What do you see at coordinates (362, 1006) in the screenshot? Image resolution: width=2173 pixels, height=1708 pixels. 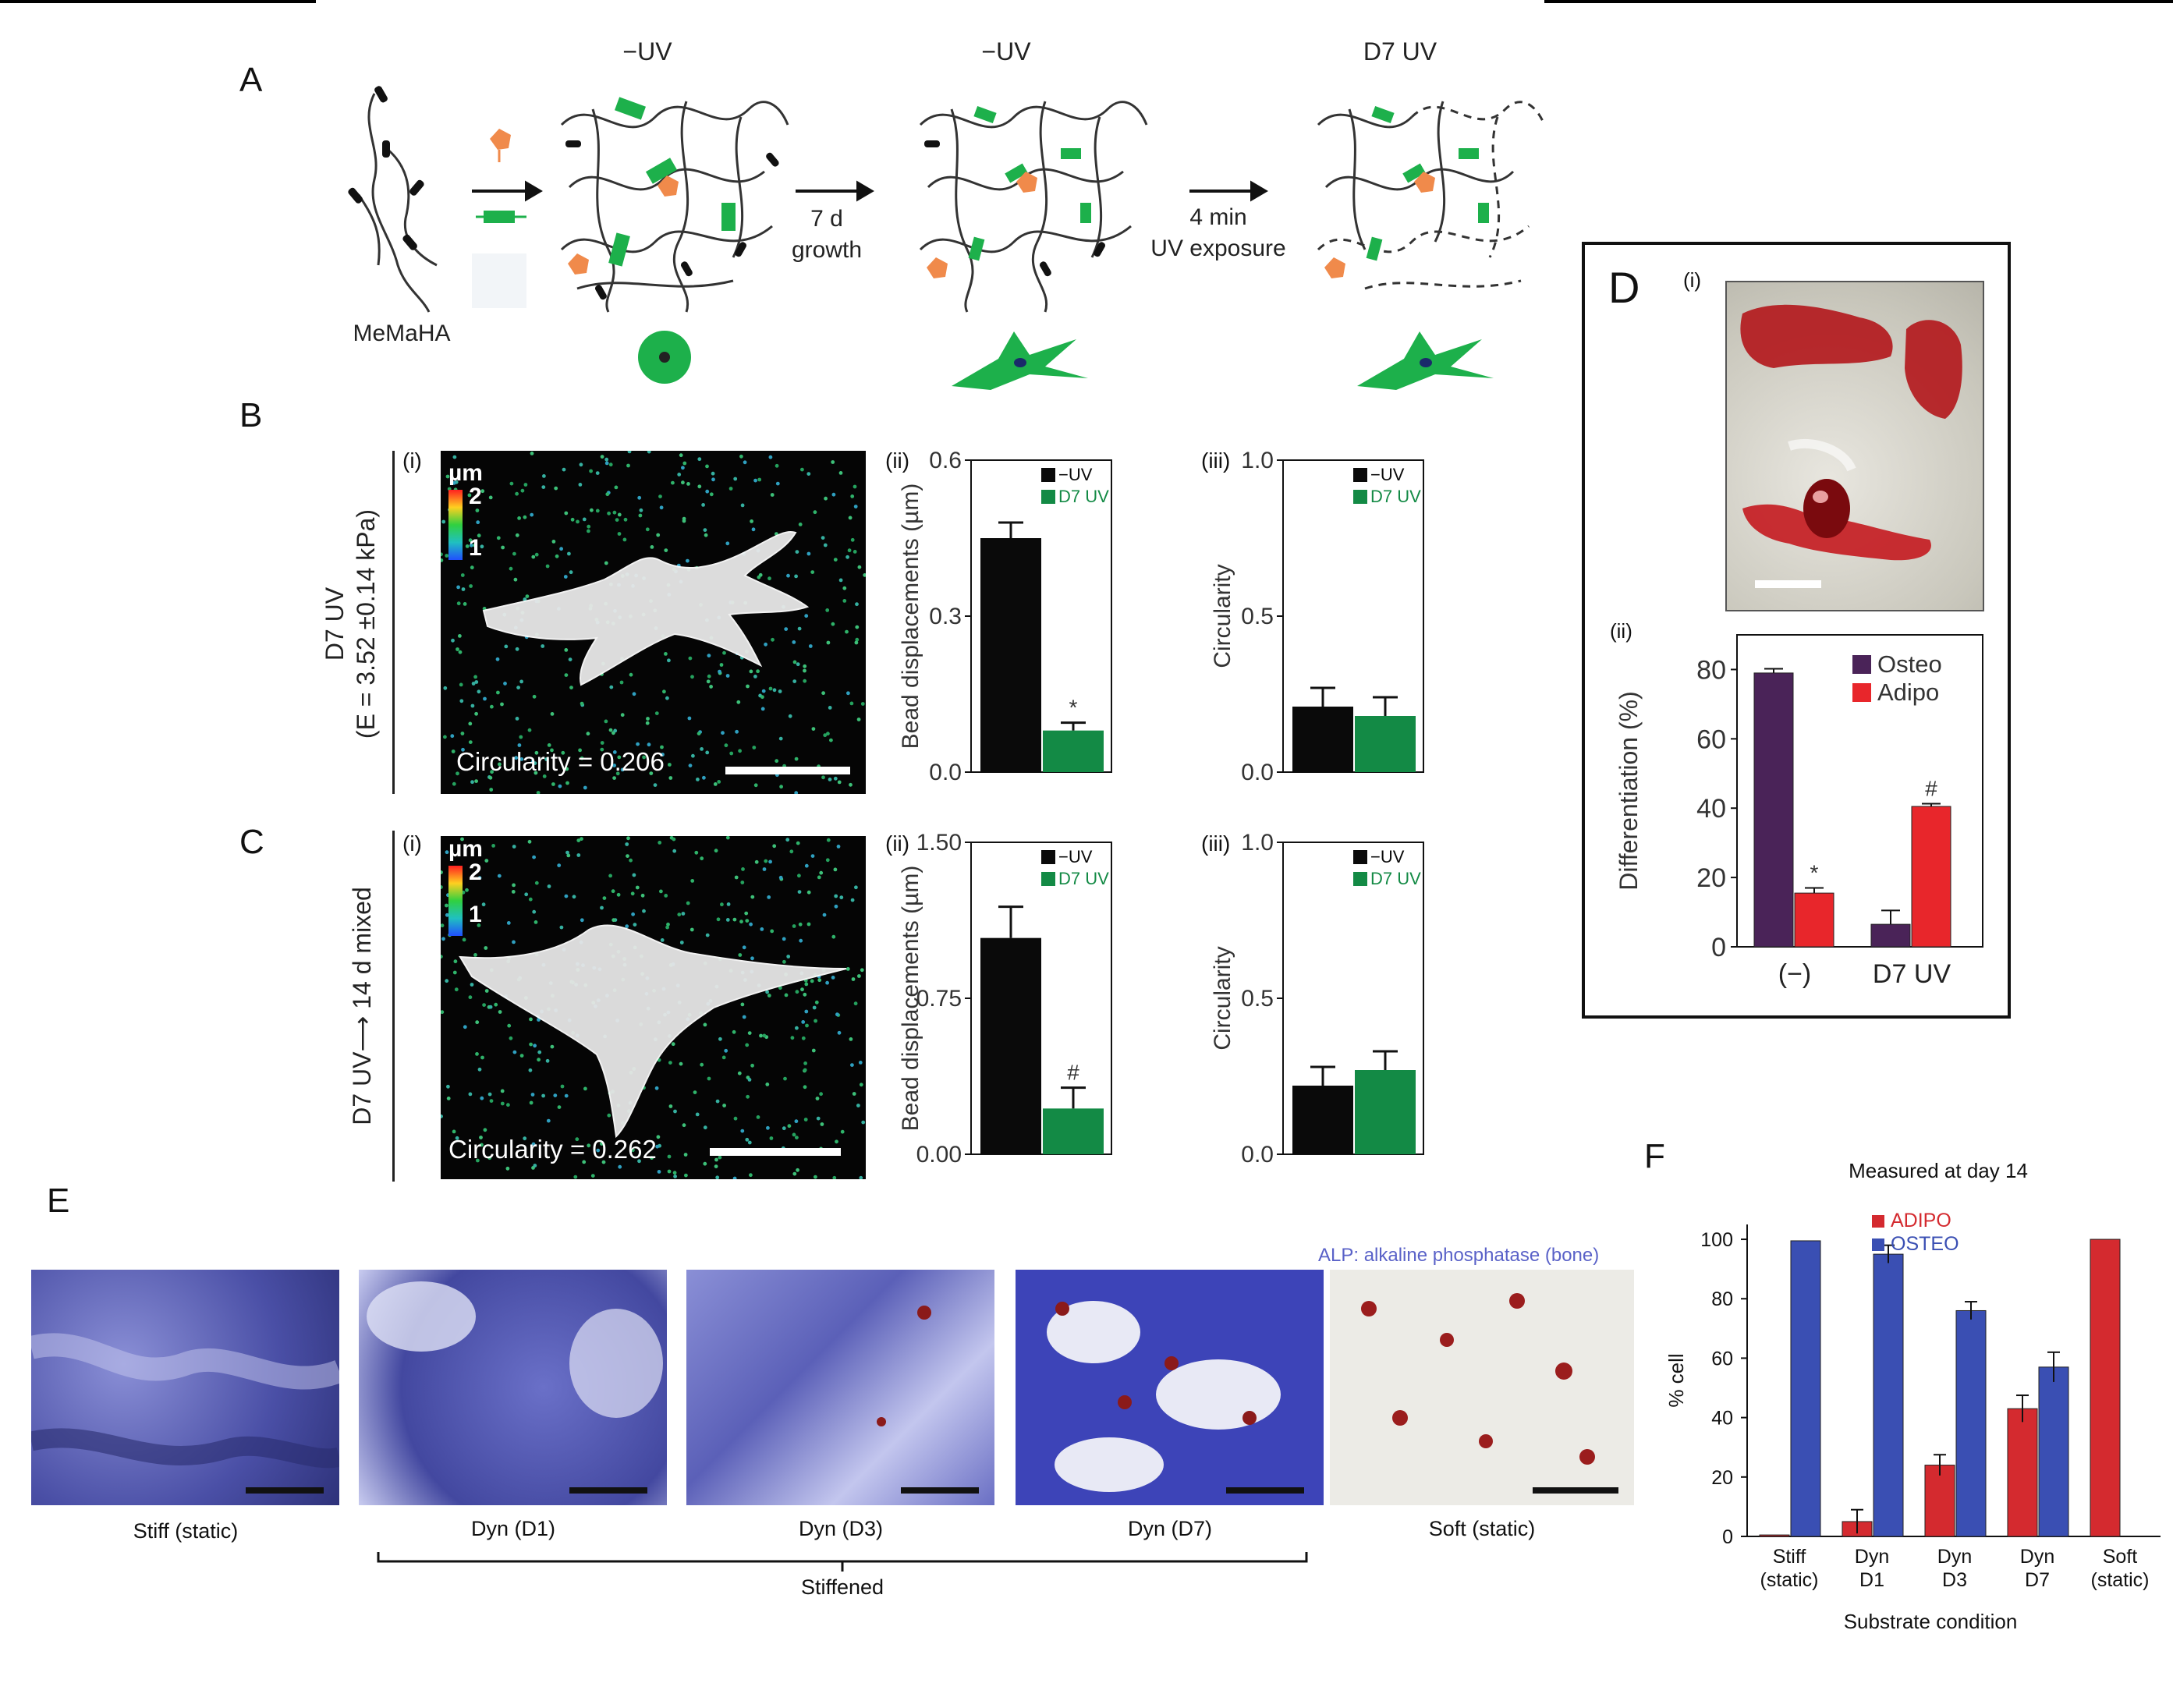 I see `panel-c-side-title: D7 UV⟶ 14 d mixed` at bounding box center [362, 1006].